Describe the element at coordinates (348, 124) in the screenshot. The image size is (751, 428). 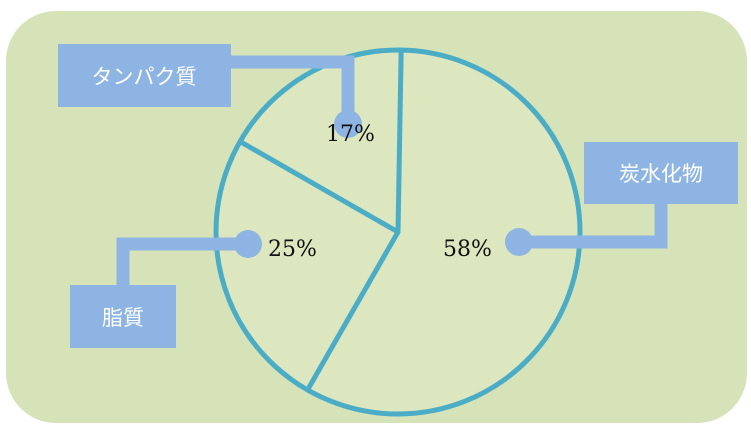
I see `connector-protein-dot` at that location.